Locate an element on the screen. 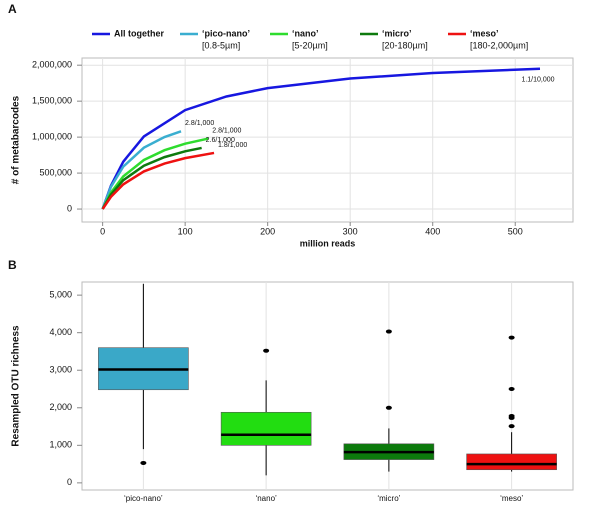  x-tick-label: ‘micro’ is located at coordinates (388, 498).